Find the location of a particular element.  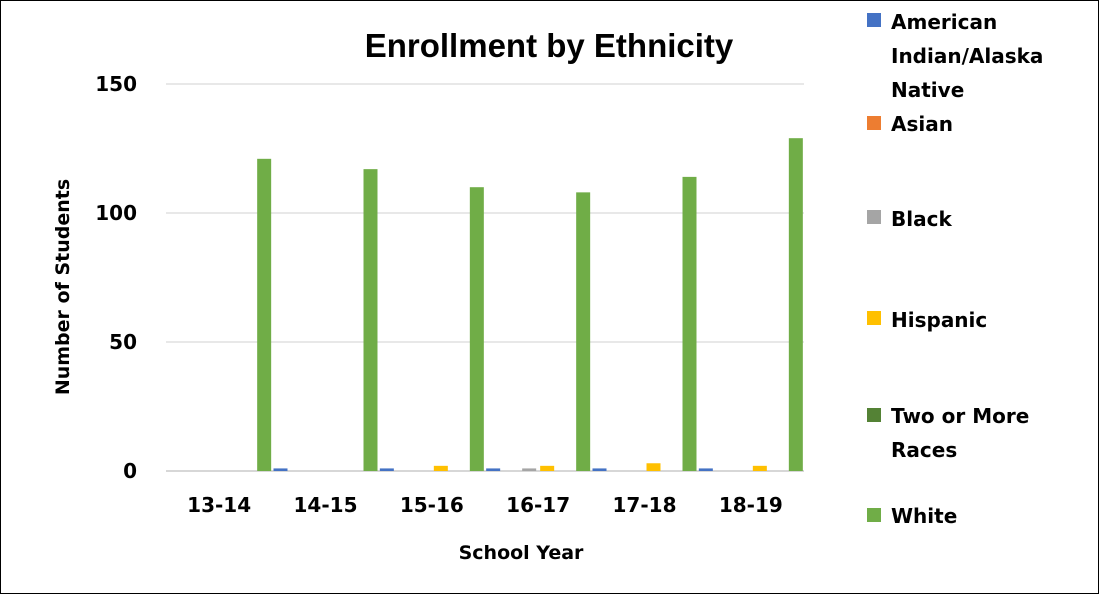

legend-label: American Indian/Alaska Native is located at coordinates (967, 56).